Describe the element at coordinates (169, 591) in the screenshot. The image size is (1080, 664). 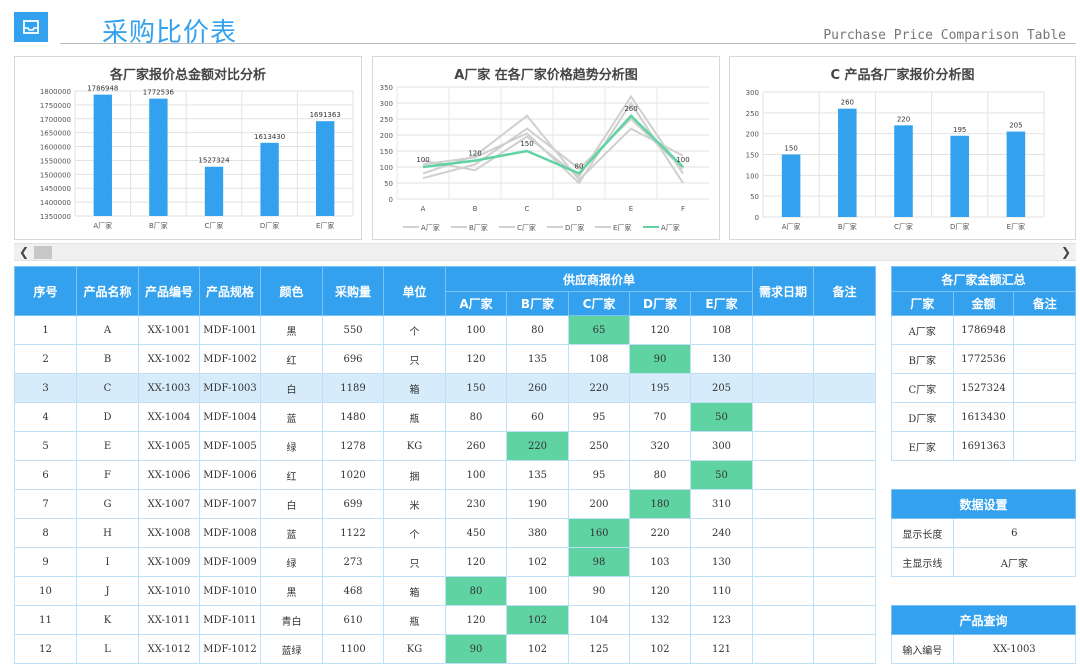
I see `product-code: XX-1010` at that location.